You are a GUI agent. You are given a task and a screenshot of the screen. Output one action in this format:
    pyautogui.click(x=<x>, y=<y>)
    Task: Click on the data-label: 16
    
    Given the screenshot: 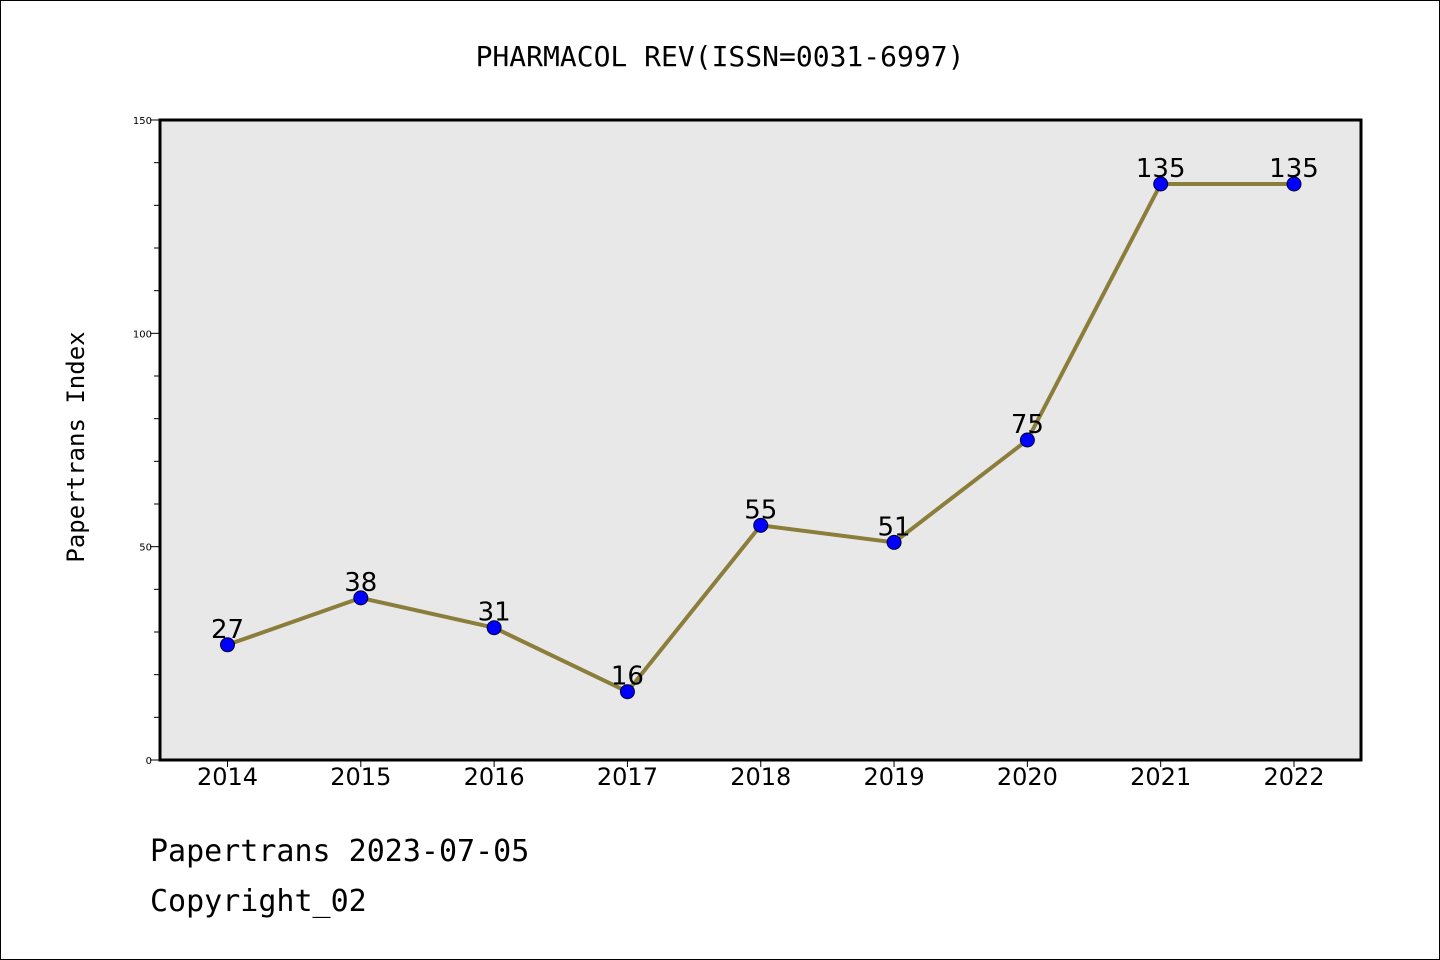 What is the action you would take?
    pyautogui.click(x=627, y=677)
    